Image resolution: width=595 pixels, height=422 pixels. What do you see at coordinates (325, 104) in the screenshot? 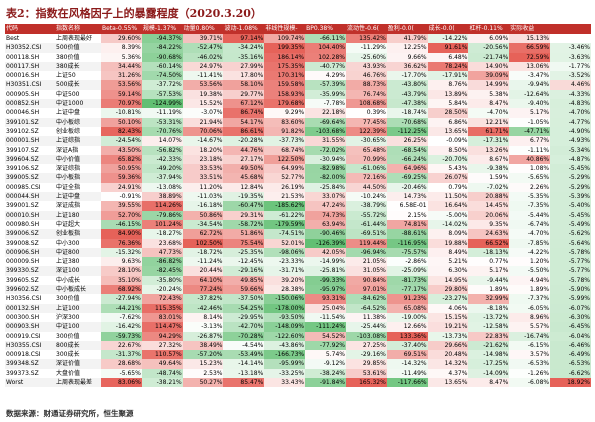
I see `value-cell: -7.78%` at bounding box center [325, 104].